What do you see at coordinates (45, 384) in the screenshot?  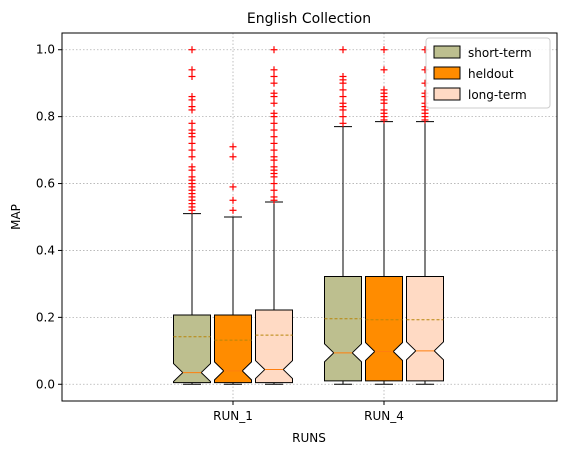 I see `y-tick-label: 0.0` at bounding box center [45, 384].